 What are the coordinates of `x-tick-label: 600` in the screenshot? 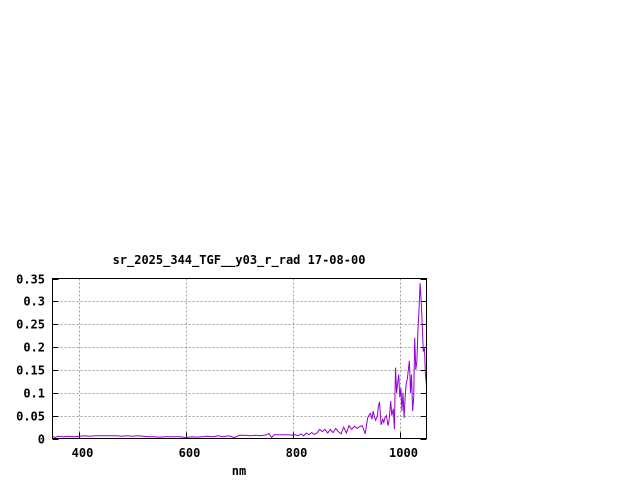 It's located at (190, 453).